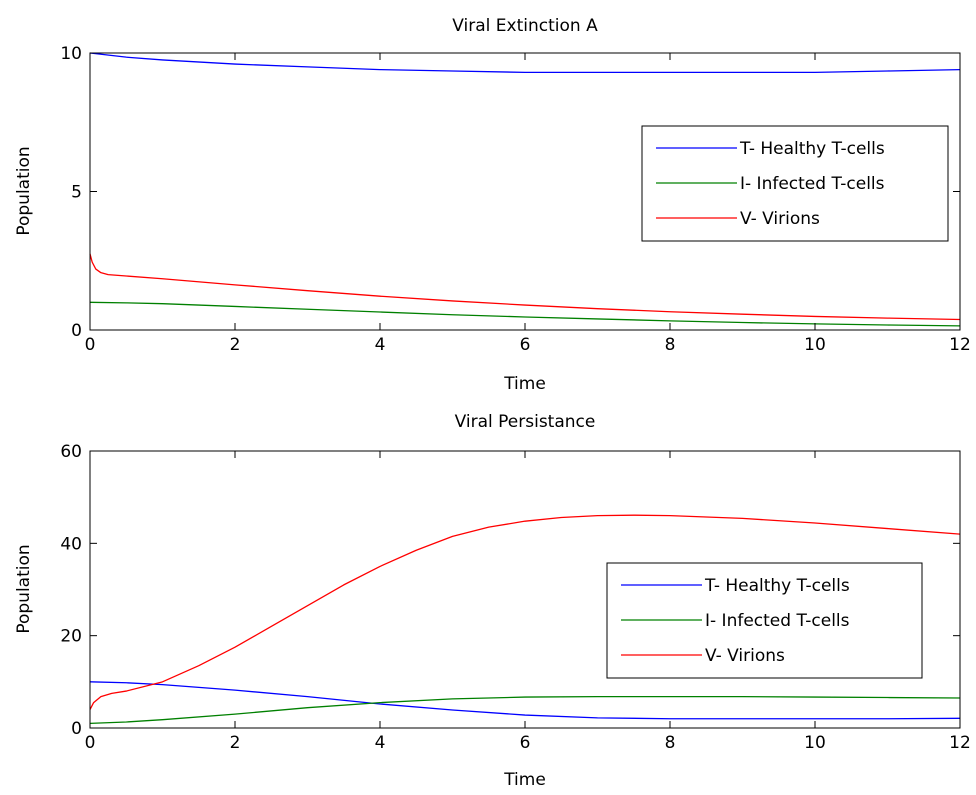 Image resolution: width=976 pixels, height=795 pixels. I want to click on chart-title: Viral Extinction A, so click(525, 26).